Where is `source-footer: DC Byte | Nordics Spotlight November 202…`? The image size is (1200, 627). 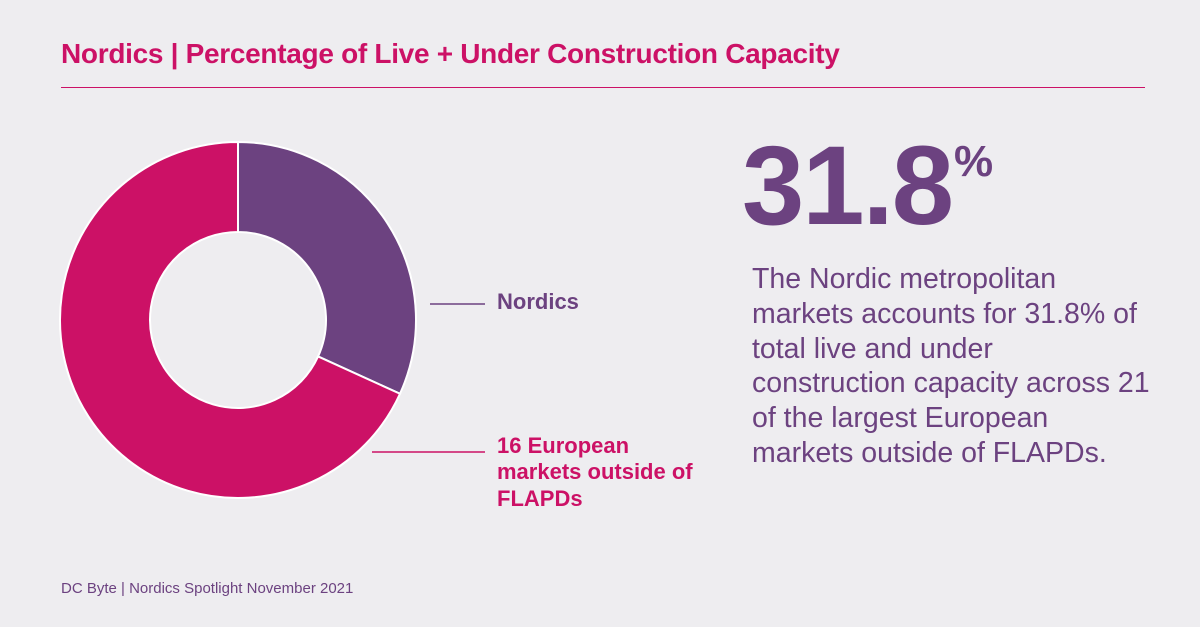
source-footer: DC Byte | Nordics Spotlight November 202… is located at coordinates (207, 588).